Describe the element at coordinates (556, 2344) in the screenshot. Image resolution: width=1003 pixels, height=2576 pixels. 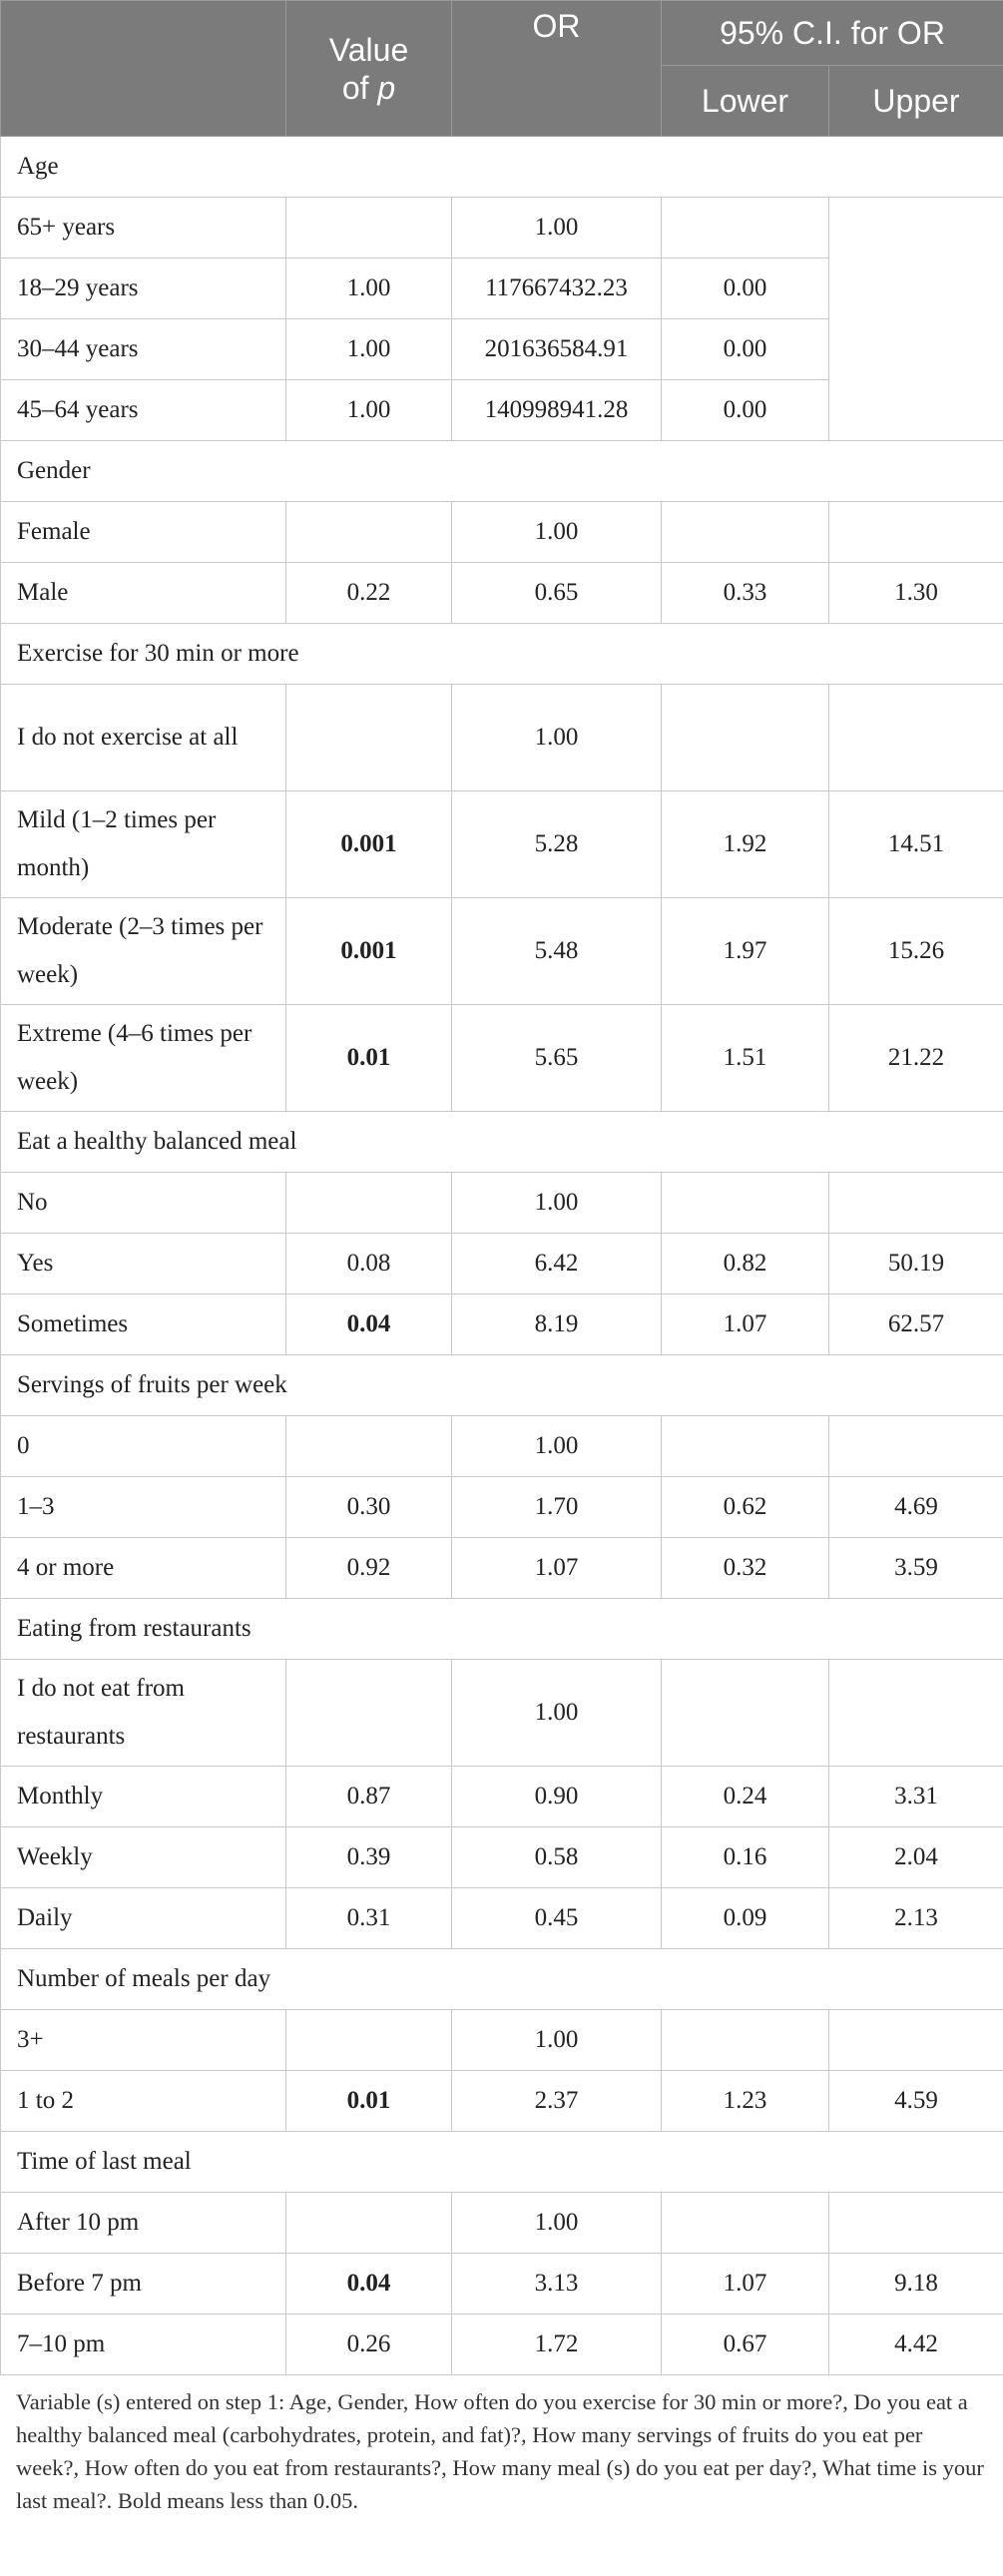
I see `or-cell: 1.72` at that location.